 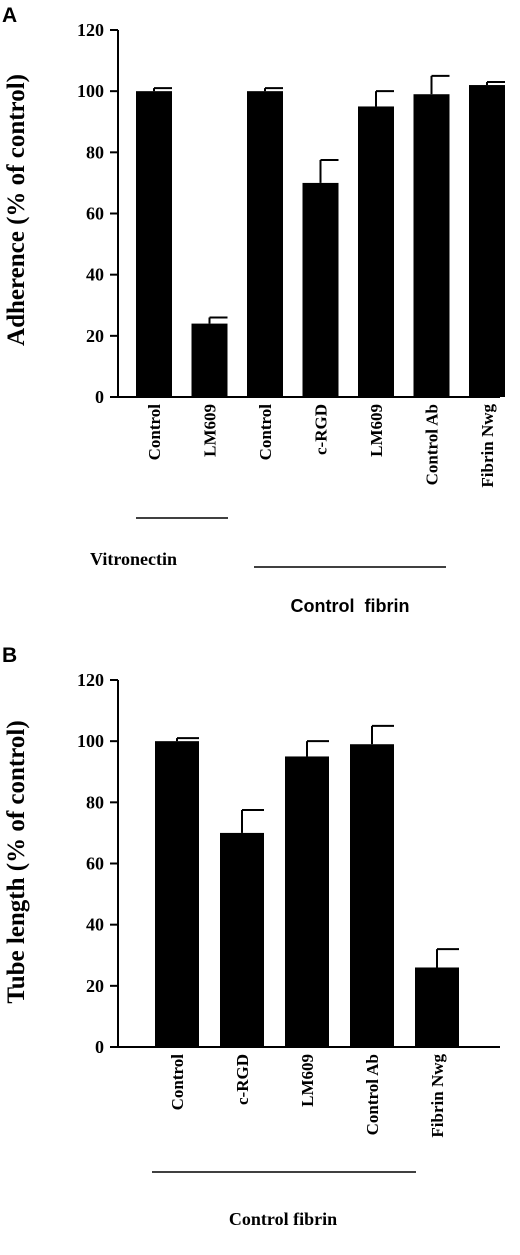 What do you see at coordinates (95, 802) in the screenshot?
I see `panel-b-y-tick-label: 80` at bounding box center [95, 802].